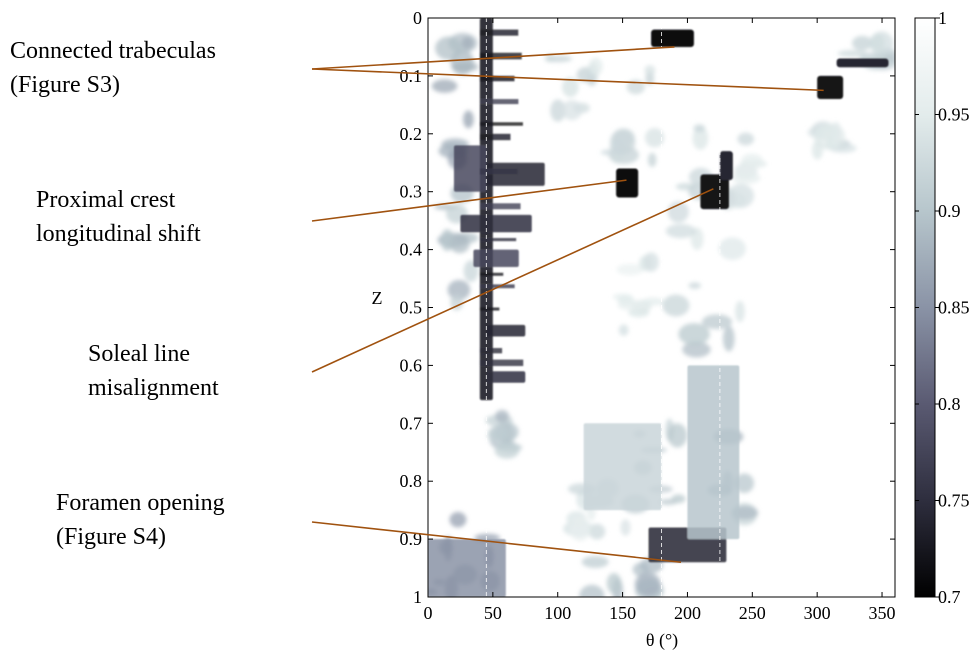  I want to click on colorbar: 0.7 0.75 0.8 0.85 0.9 0.95 1, so click(942, 307).